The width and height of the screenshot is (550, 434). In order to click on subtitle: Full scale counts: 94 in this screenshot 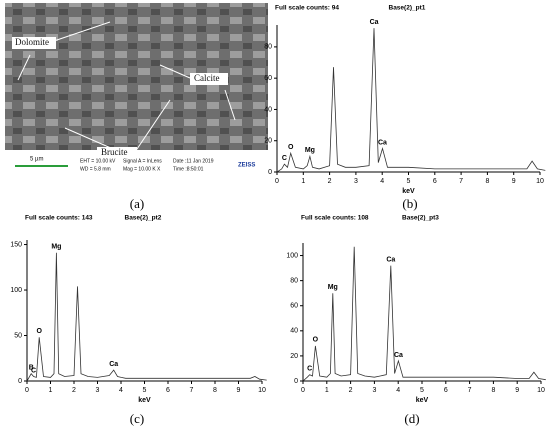, I will do `click(307, 8)`.